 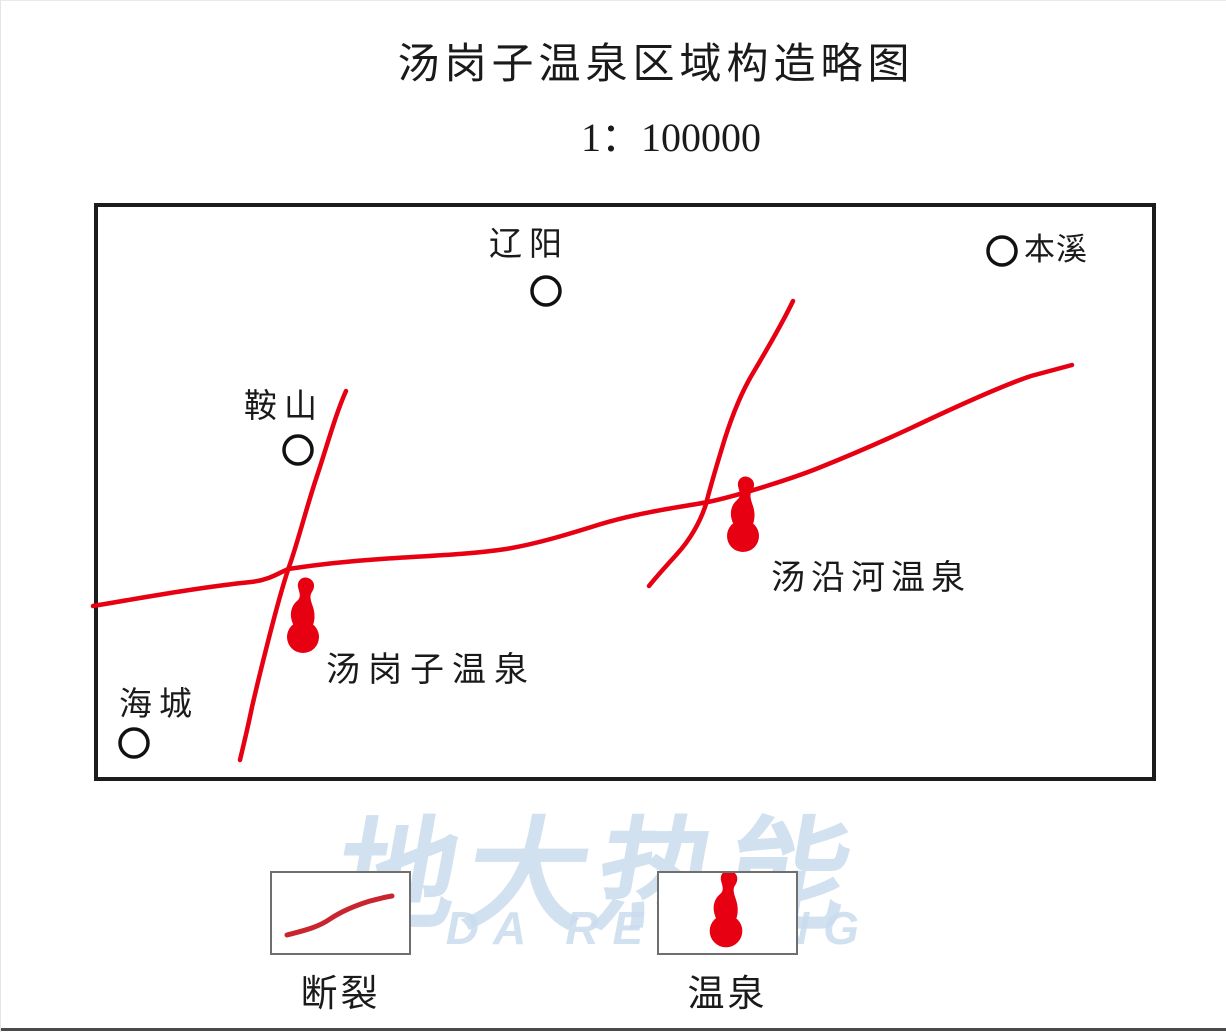 I want to click on map-scale: 1：100000, so click(x=671, y=137).